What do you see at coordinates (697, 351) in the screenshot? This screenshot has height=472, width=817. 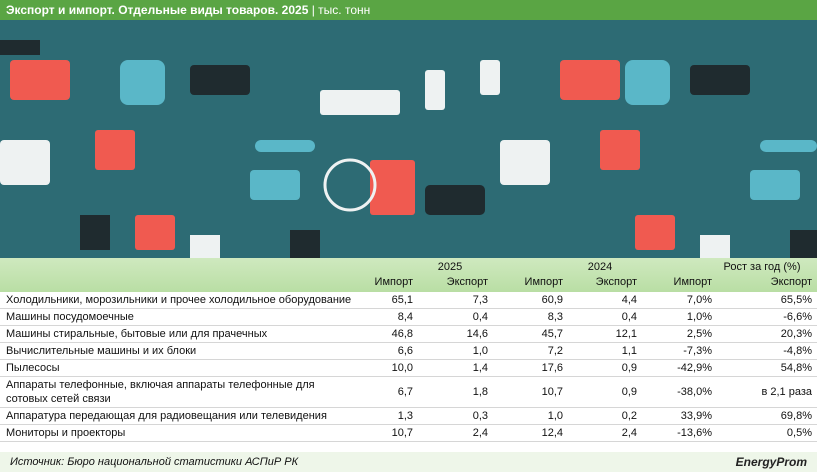 I see `cell: -7,3%` at bounding box center [697, 351].